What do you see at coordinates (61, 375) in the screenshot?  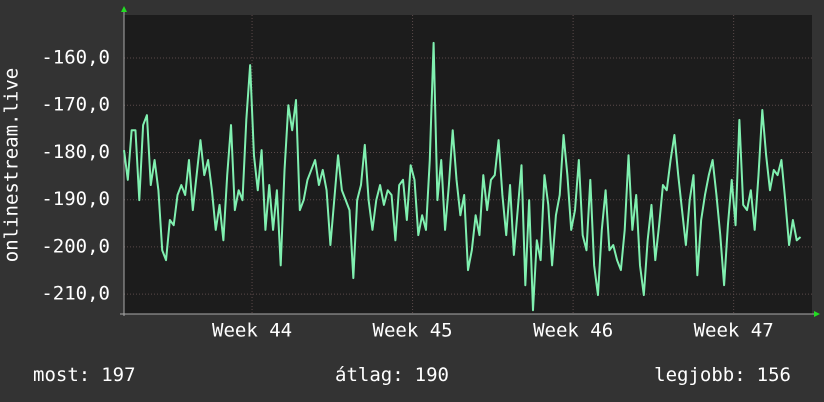 I see `stat-label: most:` at bounding box center [61, 375].